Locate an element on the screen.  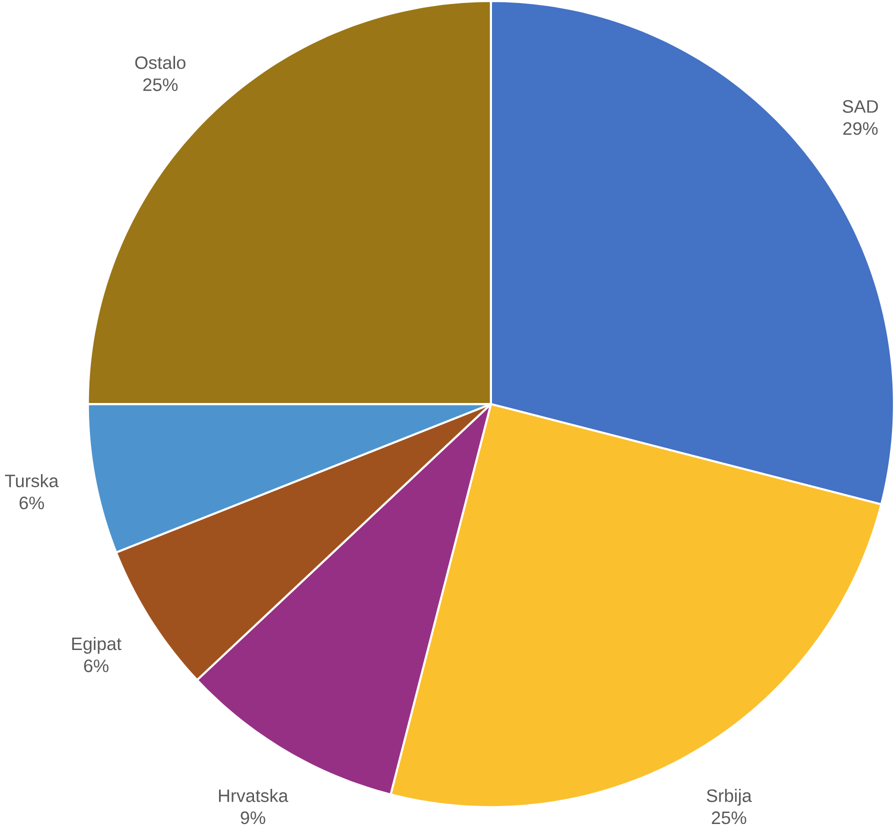
data-label: 29% is located at coordinates (860, 129).